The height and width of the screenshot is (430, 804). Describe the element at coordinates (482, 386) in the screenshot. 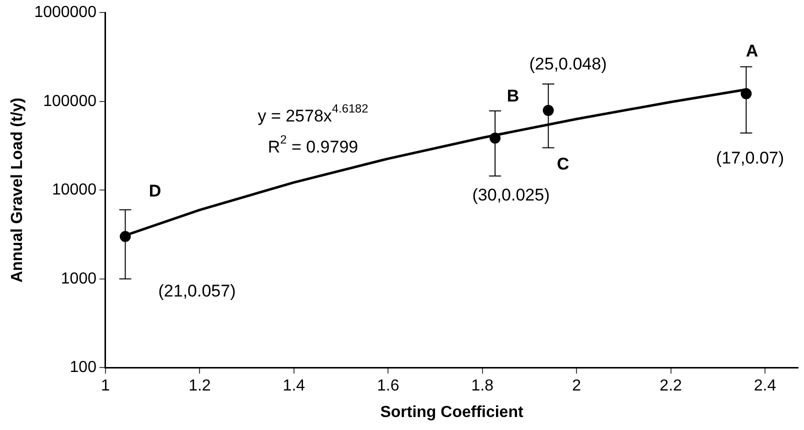

I see `x-tick-label: 1.8` at that location.